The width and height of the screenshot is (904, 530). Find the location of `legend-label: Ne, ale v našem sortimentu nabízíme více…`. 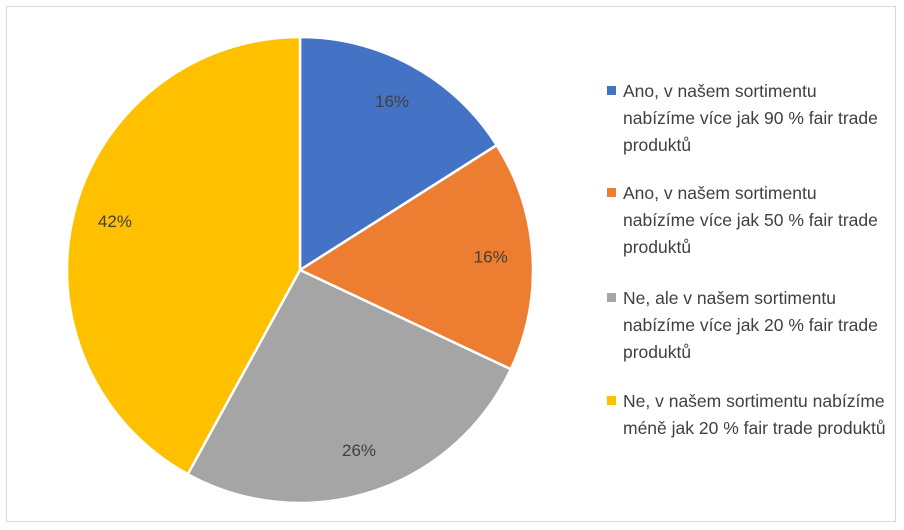

legend-label: Ne, ale v našem sortimentu nabízíme více… is located at coordinates (750, 325).